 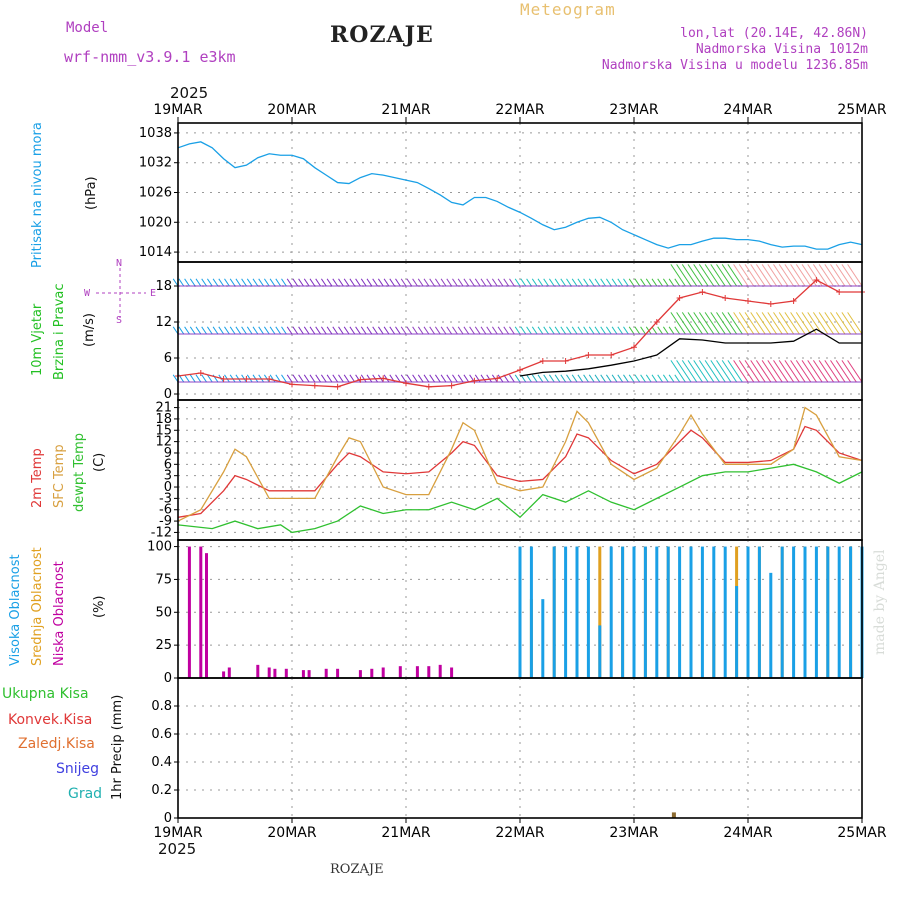 What do you see at coordinates (155, 163) in the screenshot?
I see `y-tick-label: 1032` at bounding box center [155, 163].